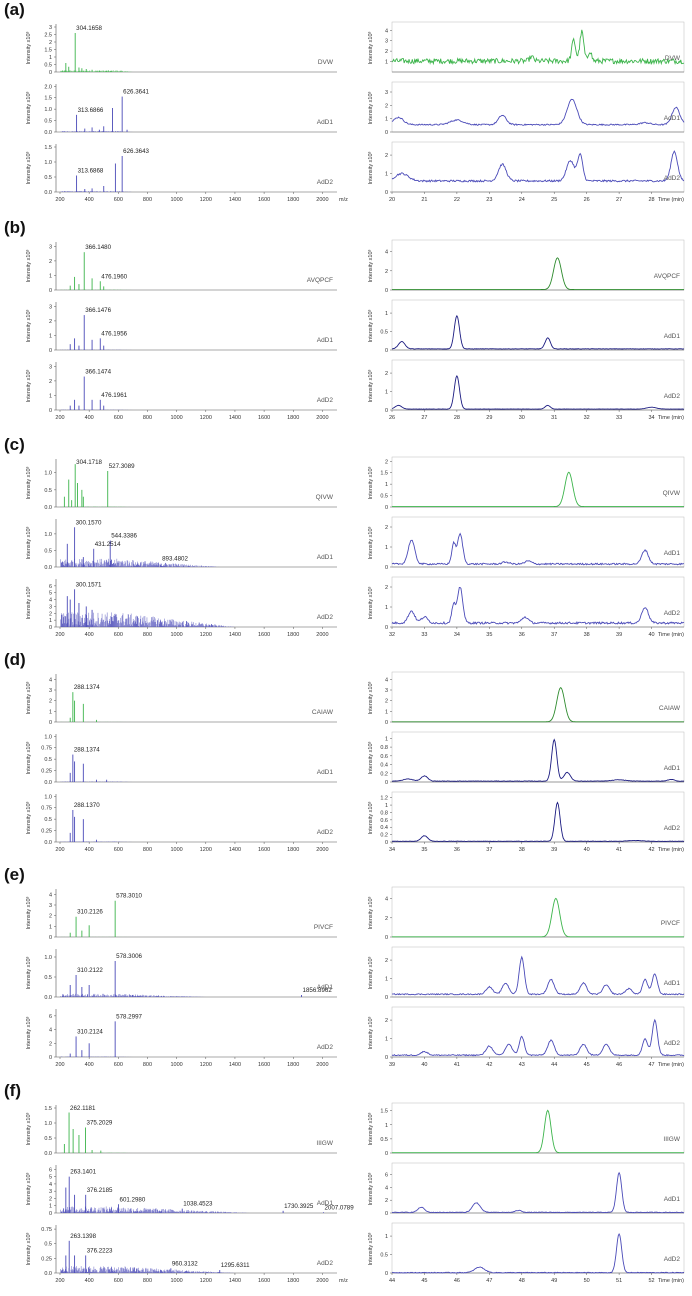 The height and width of the screenshot is (1296, 692). Describe the element at coordinates (46, 772) in the screenshot. I see `y-tick-label: 0.25` at that location.